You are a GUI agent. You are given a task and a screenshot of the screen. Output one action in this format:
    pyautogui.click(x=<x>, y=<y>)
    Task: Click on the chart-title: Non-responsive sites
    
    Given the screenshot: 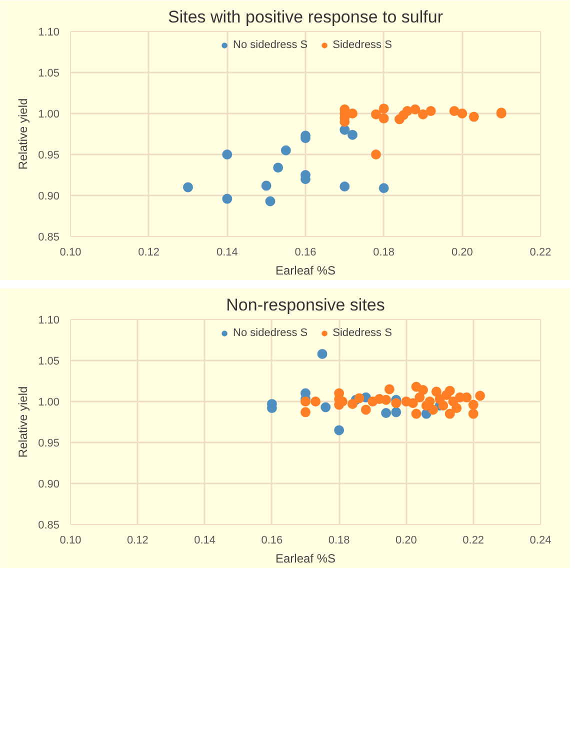 What is the action you would take?
    pyautogui.click(x=305, y=305)
    